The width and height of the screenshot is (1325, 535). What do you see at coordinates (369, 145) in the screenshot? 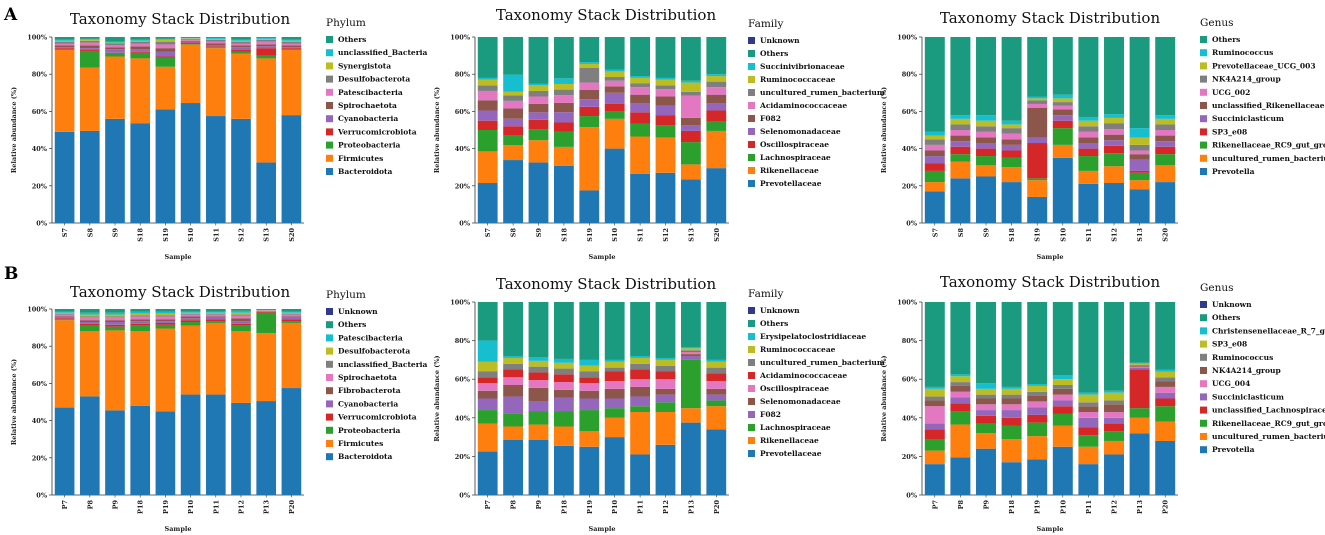
I see `legend-label: Proteobacteria` at bounding box center [369, 145].